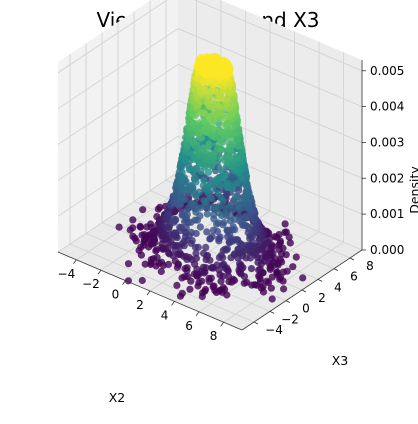  Describe the element at coordinates (340, 360) in the screenshot. I see `y-axis-label: X3` at that location.